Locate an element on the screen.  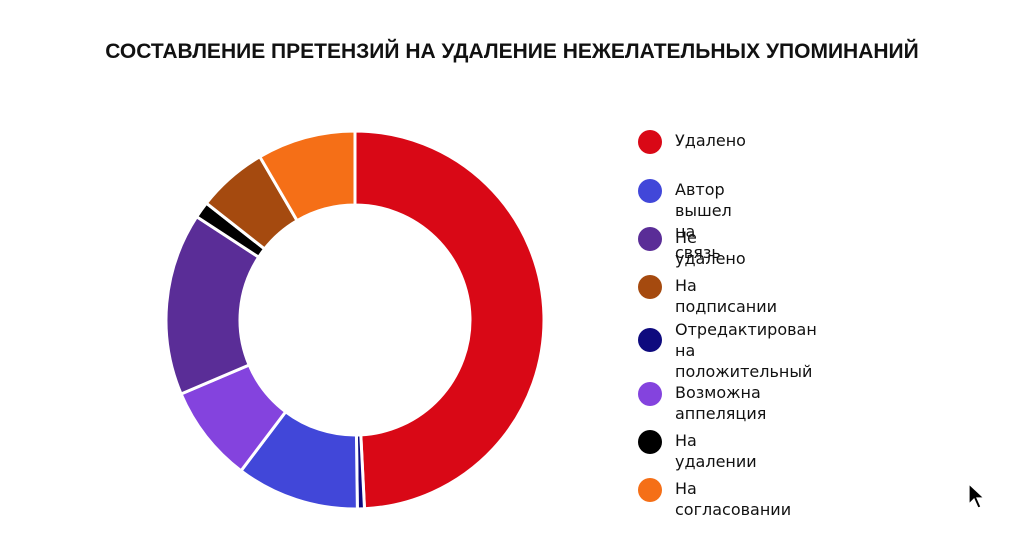
legend-item: На согласовании is located at coordinates (714, 499).